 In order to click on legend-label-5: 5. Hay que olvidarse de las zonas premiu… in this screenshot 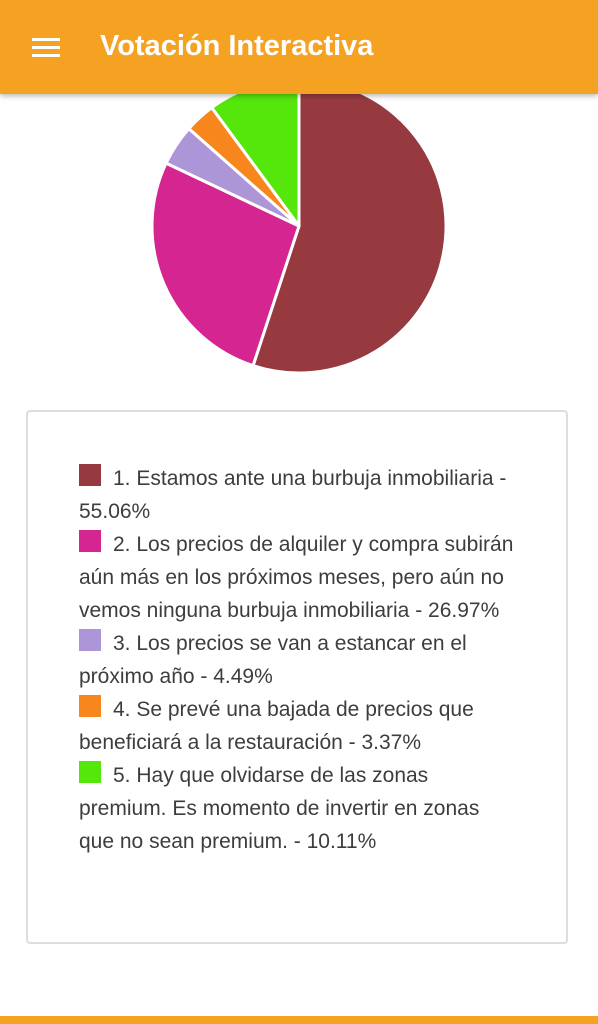, I will do `click(279, 808)`.